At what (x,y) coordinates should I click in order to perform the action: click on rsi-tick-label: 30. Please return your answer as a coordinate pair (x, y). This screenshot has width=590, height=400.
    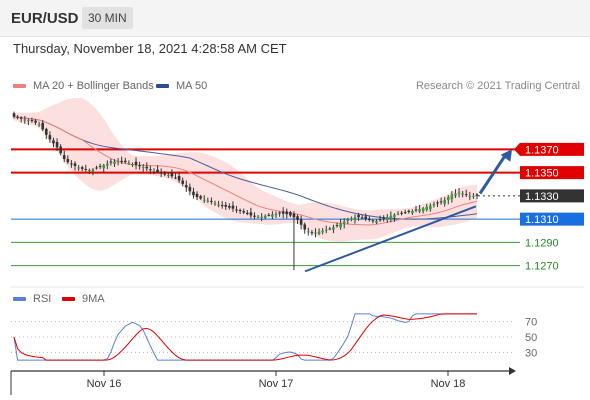
    Looking at the image, I should click on (531, 353).